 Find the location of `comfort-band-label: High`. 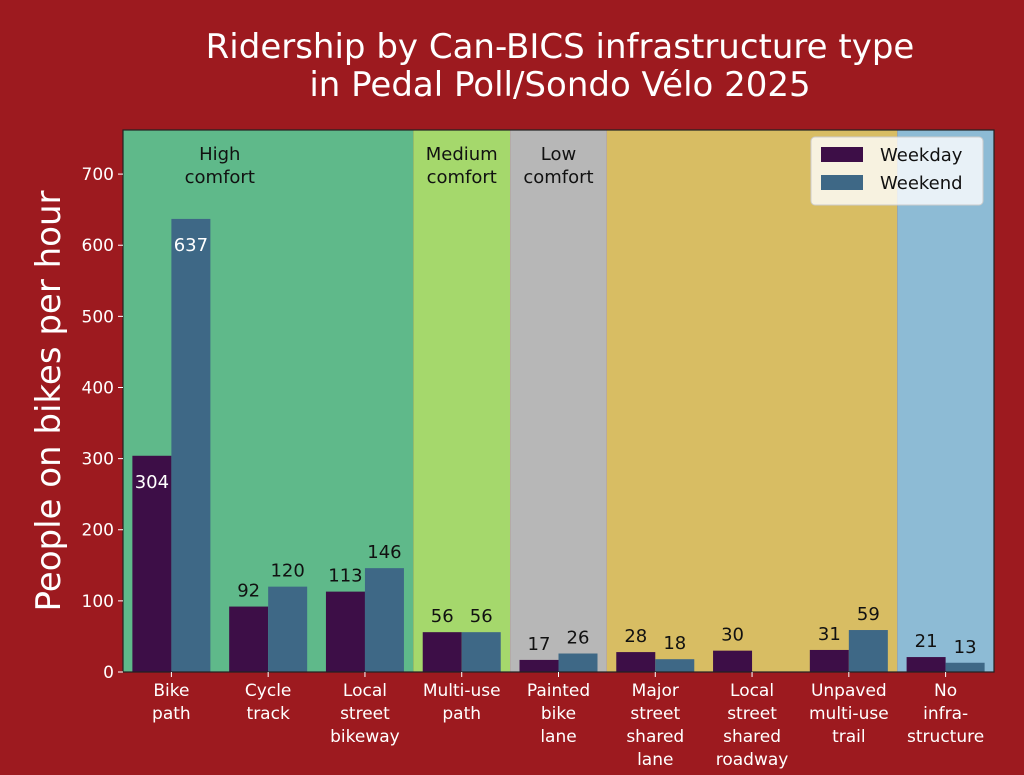

comfort-band-label: High is located at coordinates (219, 154).